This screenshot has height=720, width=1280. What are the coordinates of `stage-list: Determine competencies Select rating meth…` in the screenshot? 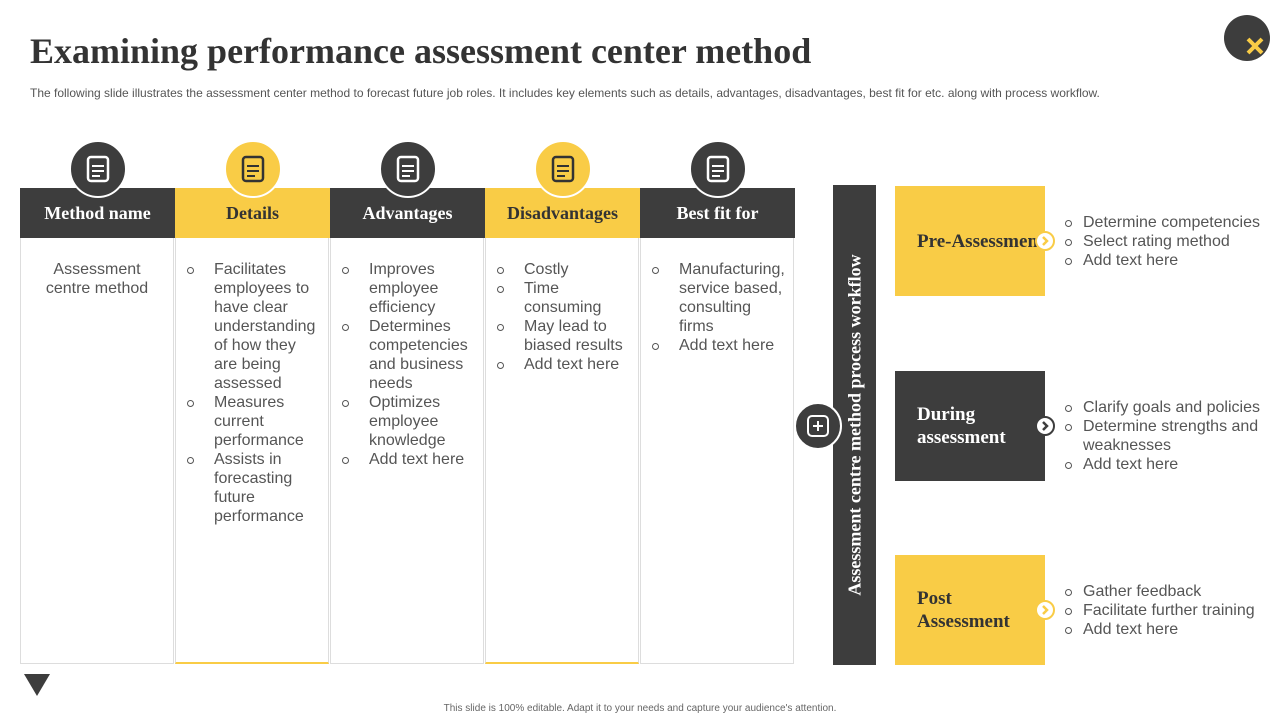 It's located at (1169, 241).